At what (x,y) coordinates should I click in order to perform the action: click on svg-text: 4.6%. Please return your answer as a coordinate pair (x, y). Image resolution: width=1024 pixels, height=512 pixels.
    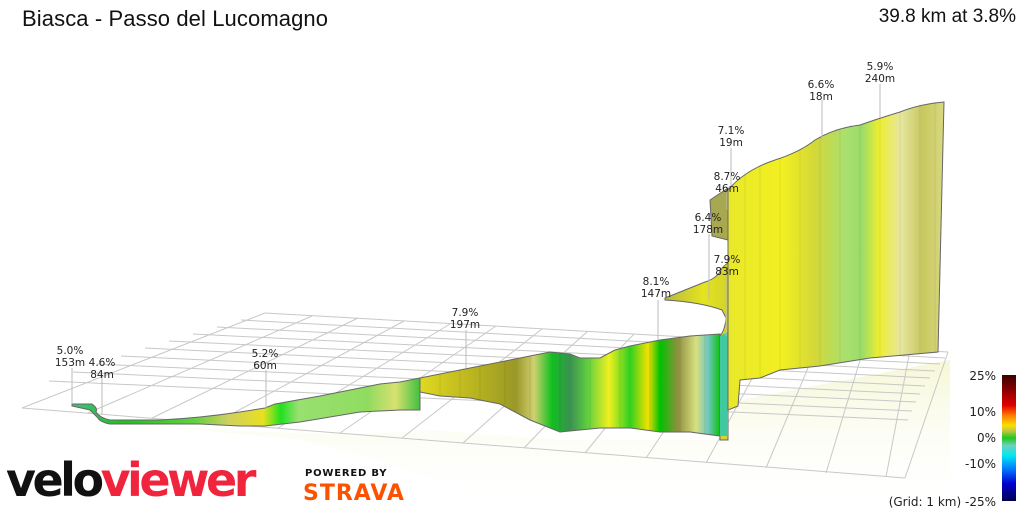
    Looking at the image, I should click on (102, 363).